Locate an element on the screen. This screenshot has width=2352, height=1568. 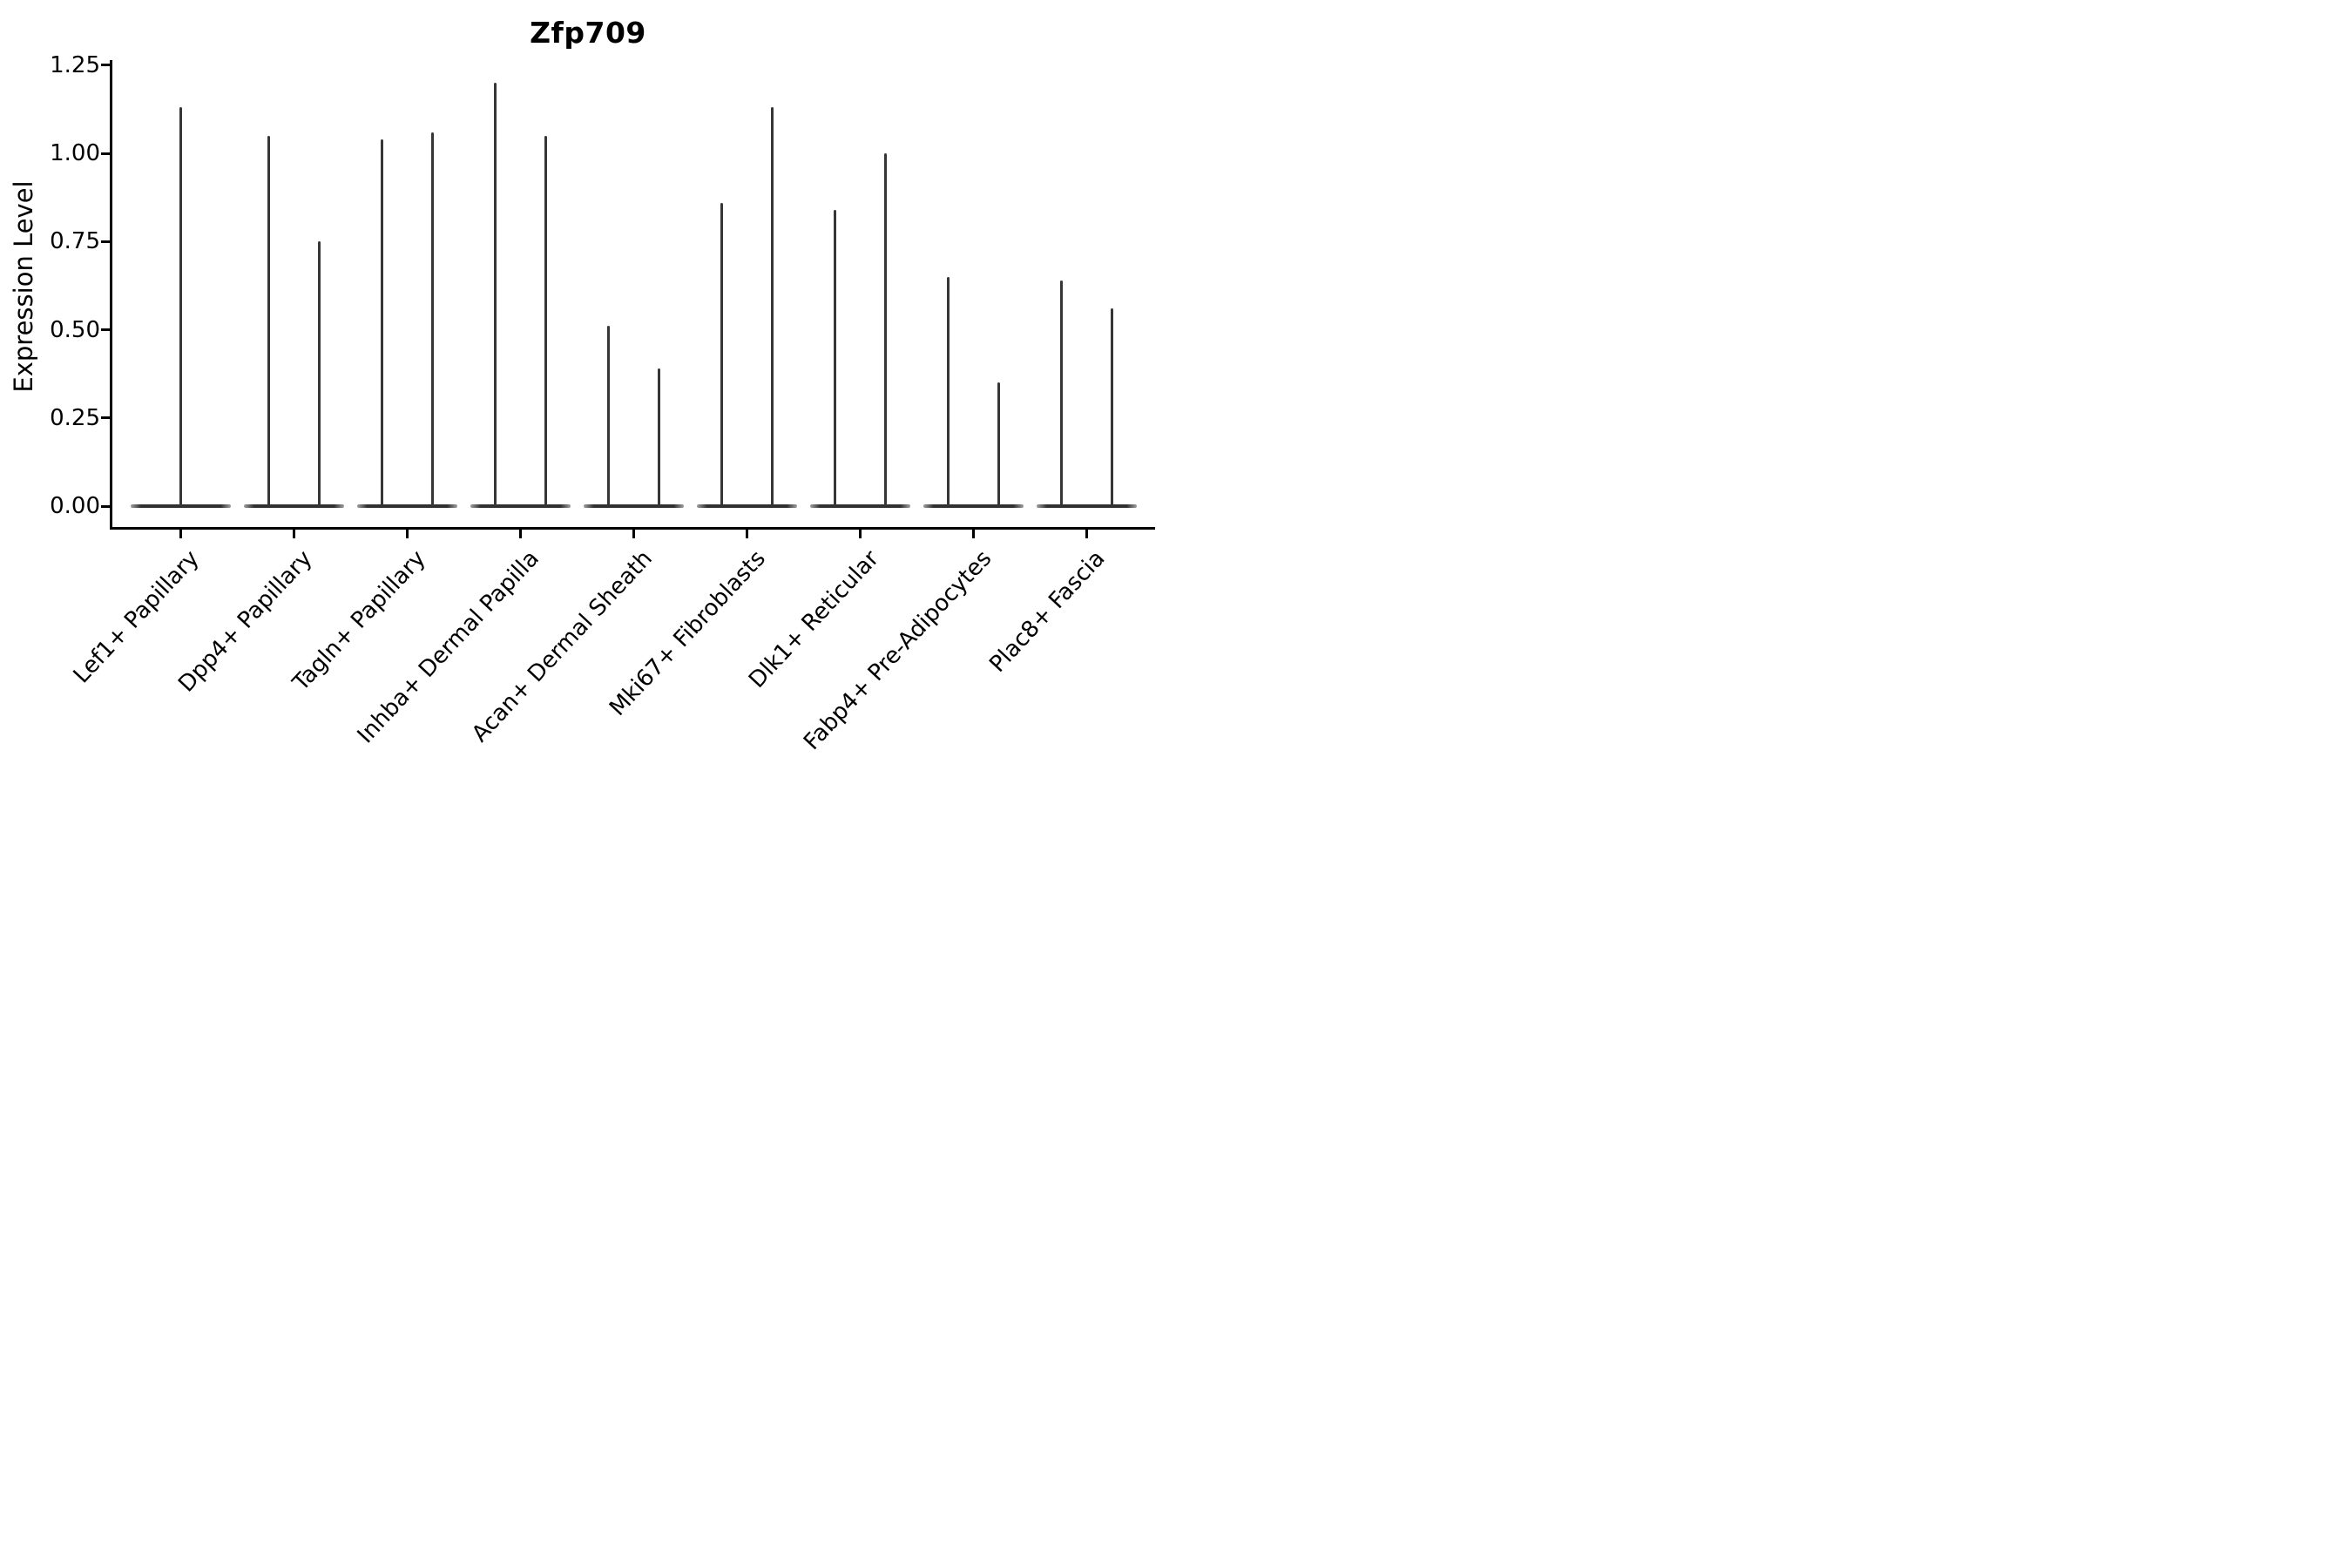
plot-title: Zfp709 is located at coordinates (588, 33).